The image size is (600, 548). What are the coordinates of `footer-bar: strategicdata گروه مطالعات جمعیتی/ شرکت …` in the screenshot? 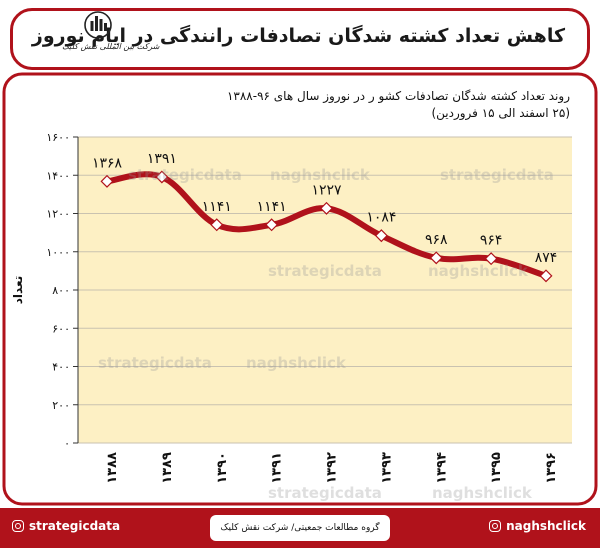 It's located at (300, 528).